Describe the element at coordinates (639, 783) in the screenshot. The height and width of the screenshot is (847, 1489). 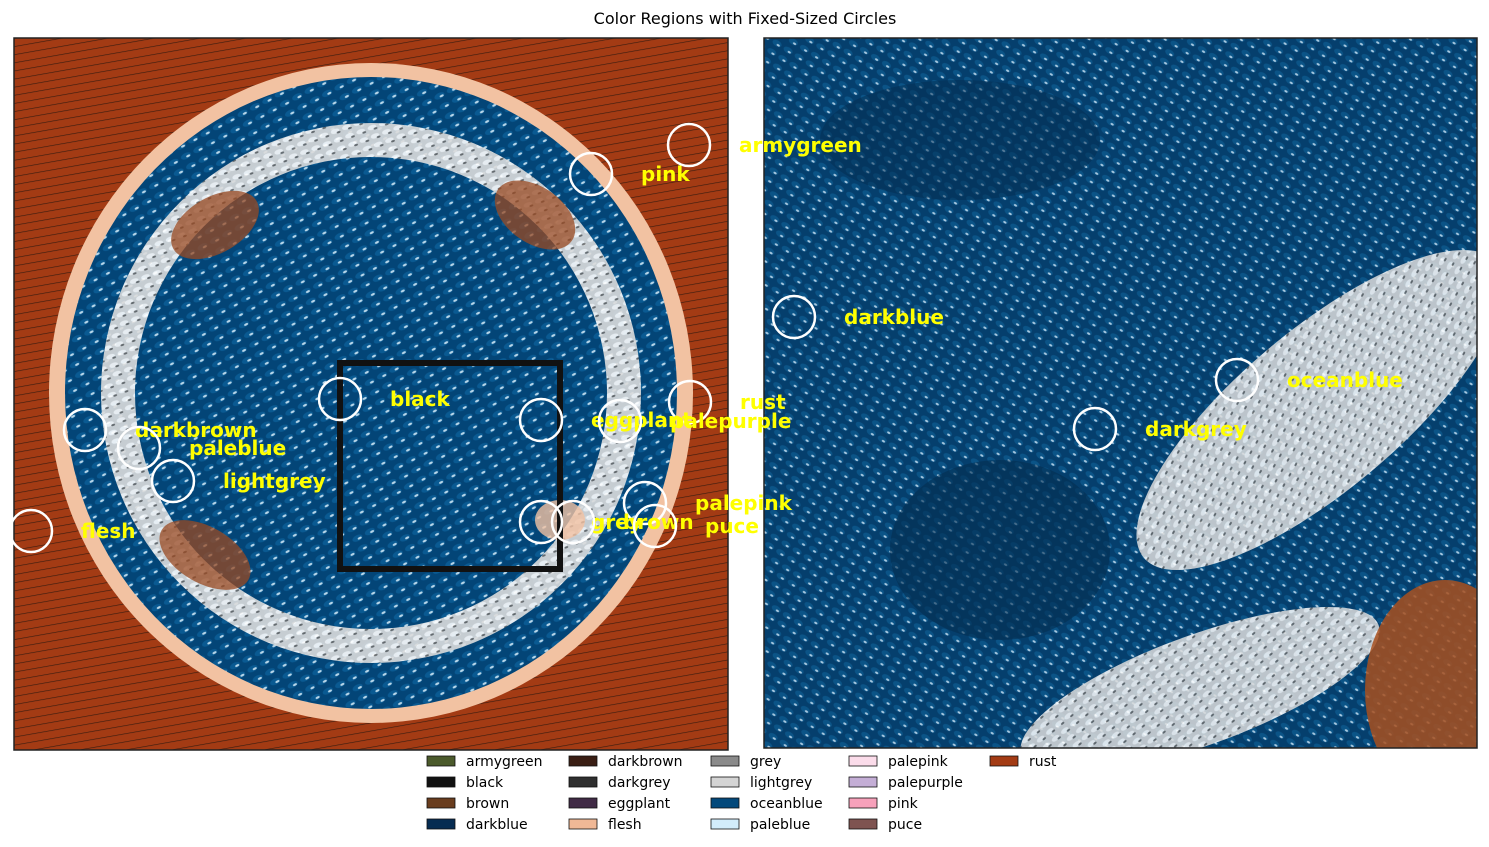
I see `legend-label-darkgrey: darkgrey` at that location.